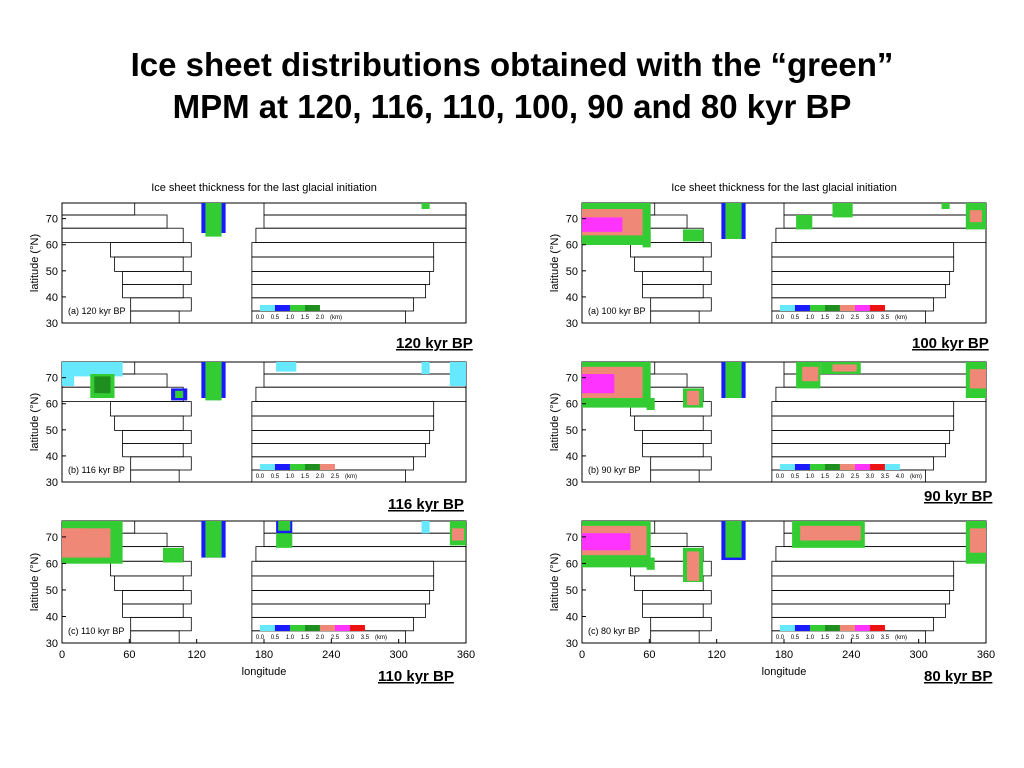 The width and height of the screenshot is (1024, 768). I want to click on colorbar-label: 0.0, so click(780, 638).